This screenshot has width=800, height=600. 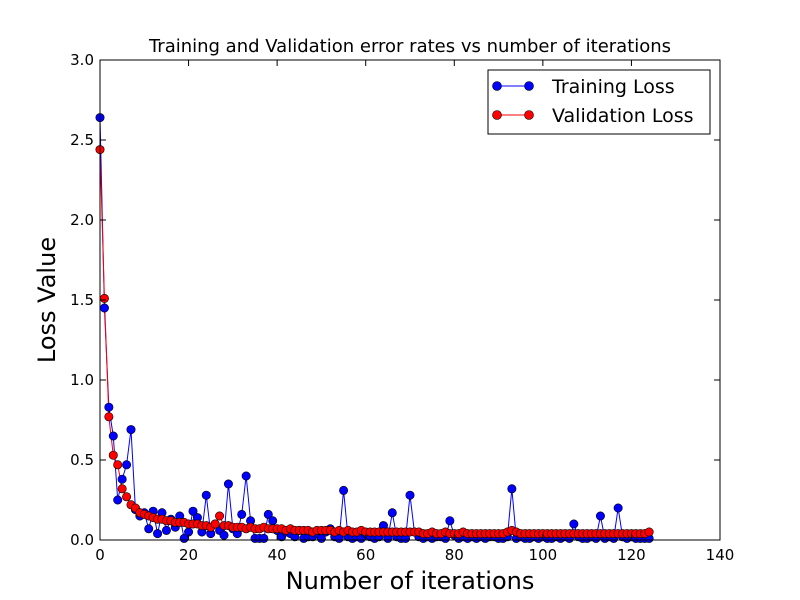 I want to click on x-tick-label: 80, so click(x=454, y=555).